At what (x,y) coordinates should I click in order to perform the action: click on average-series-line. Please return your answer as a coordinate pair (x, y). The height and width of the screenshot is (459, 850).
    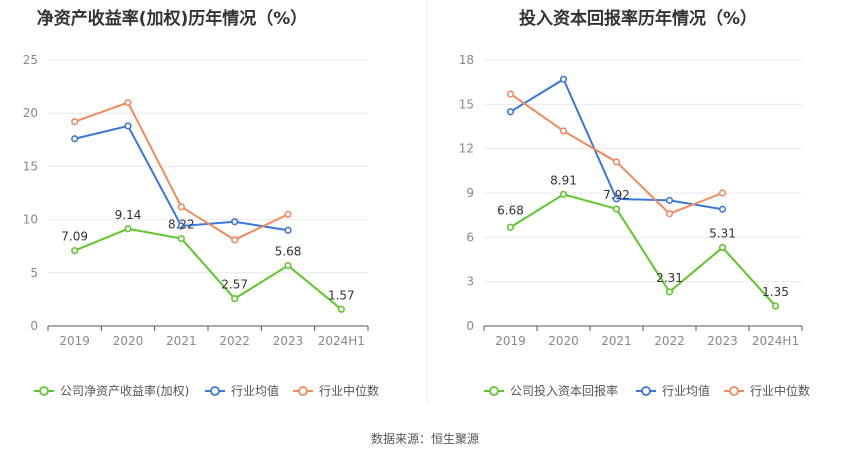
    Looking at the image, I should click on (181, 178).